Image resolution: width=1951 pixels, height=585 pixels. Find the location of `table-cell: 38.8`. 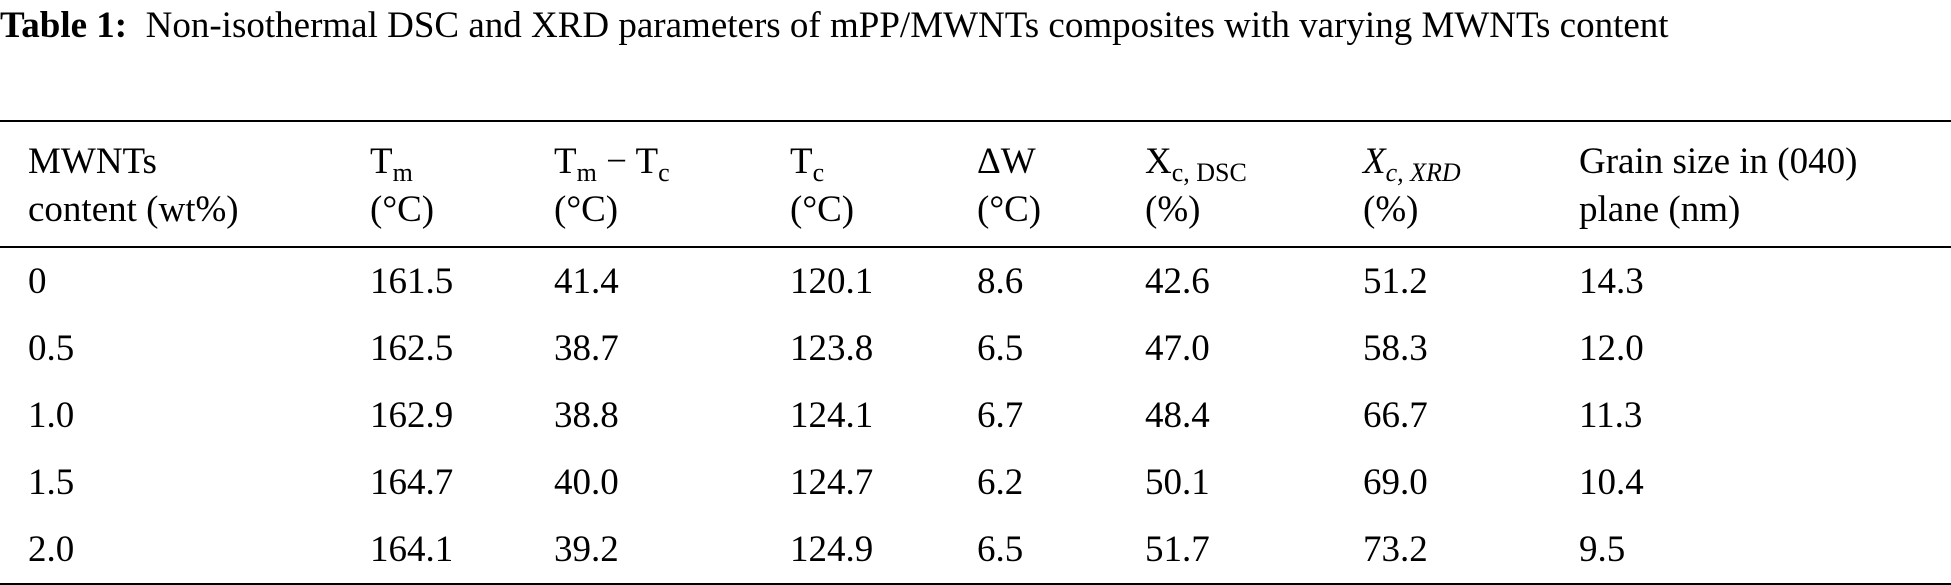

table-cell: 38.8 is located at coordinates (586, 415).